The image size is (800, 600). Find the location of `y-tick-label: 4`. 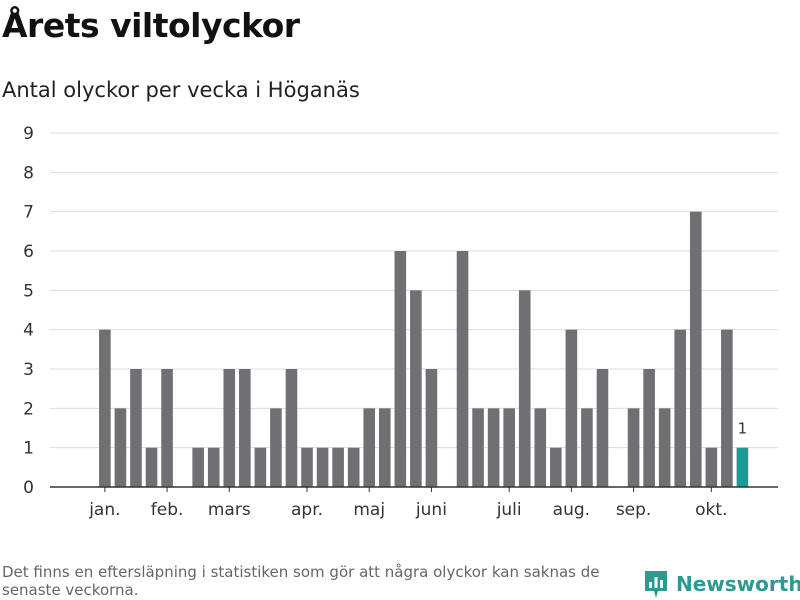

y-tick-label: 4 is located at coordinates (28, 331).